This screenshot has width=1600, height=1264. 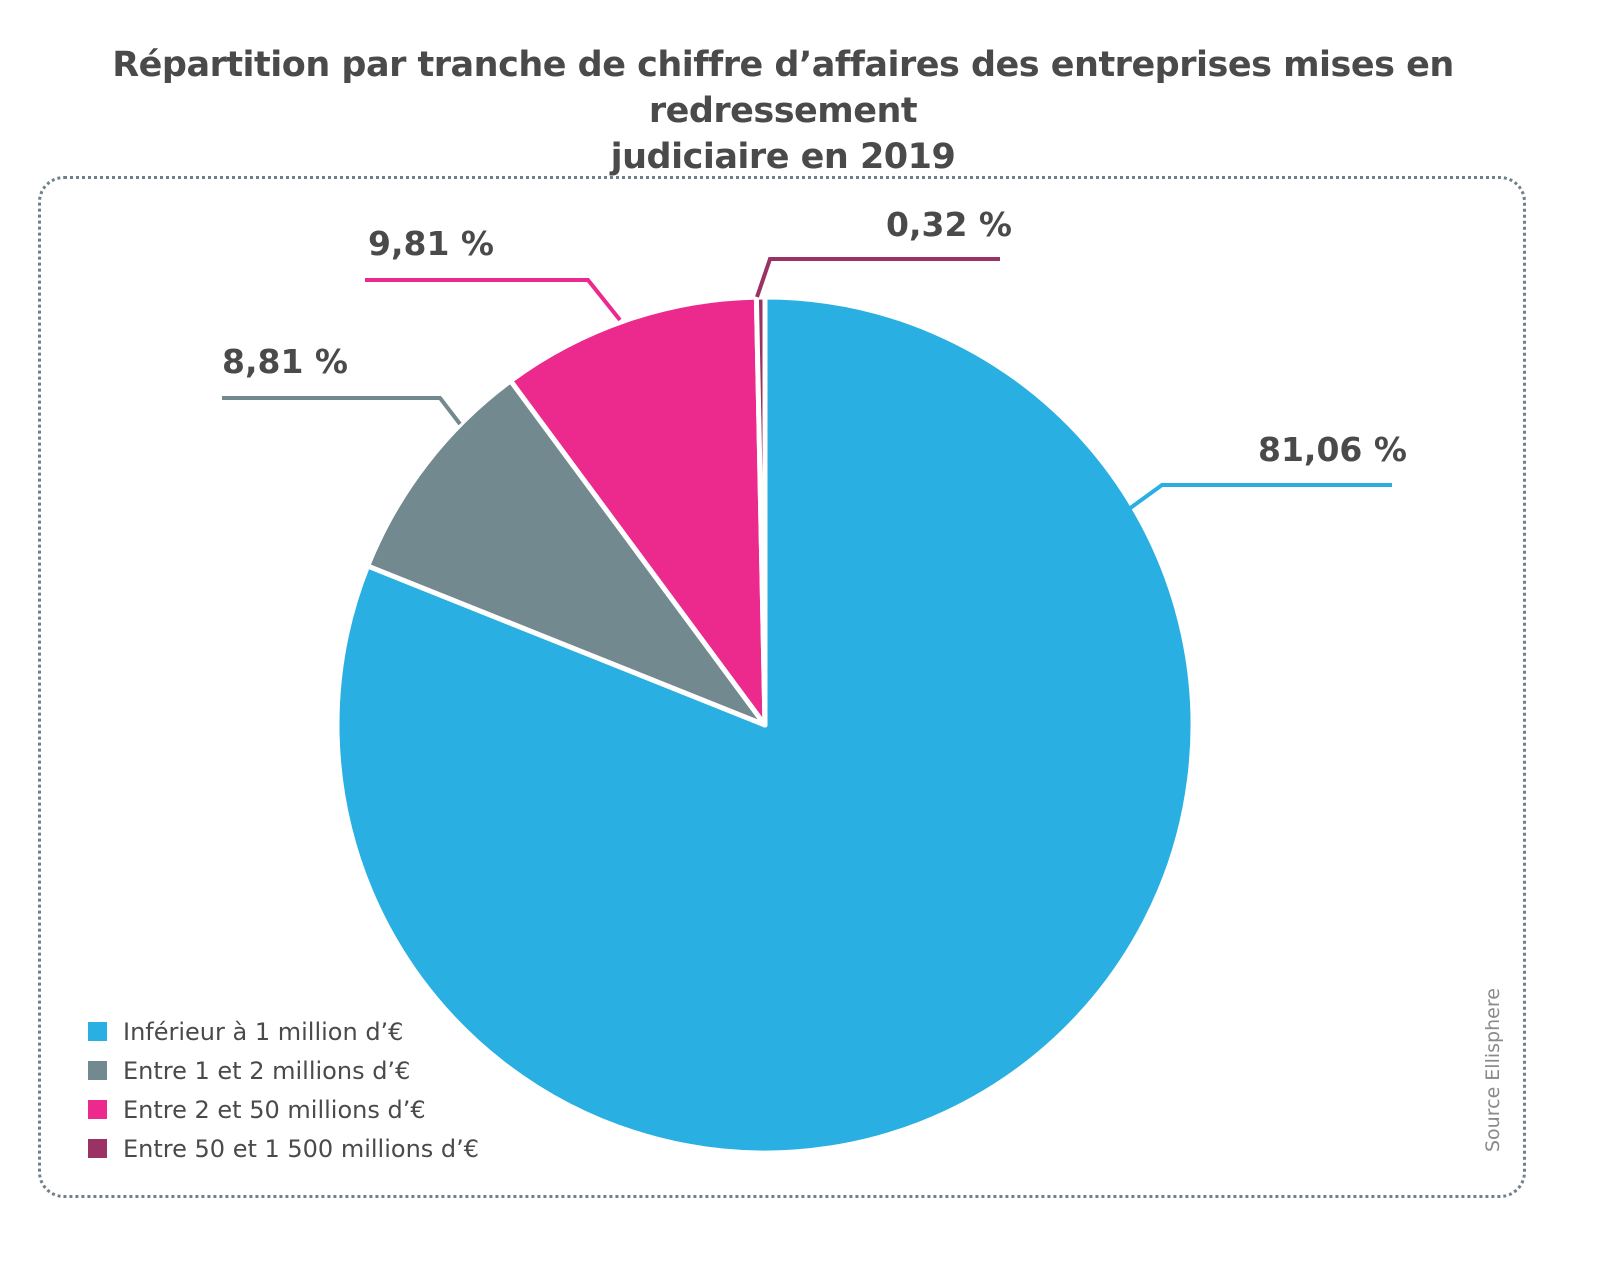 I want to click on legend-item: Inférieur à 1 million d’€, so click(x=283, y=1031).